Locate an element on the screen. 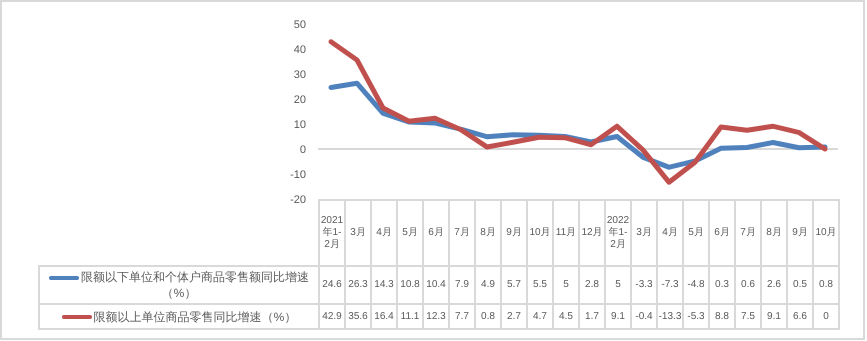 The height and width of the screenshot is (341, 867). data-label: 0.5 is located at coordinates (800, 285).